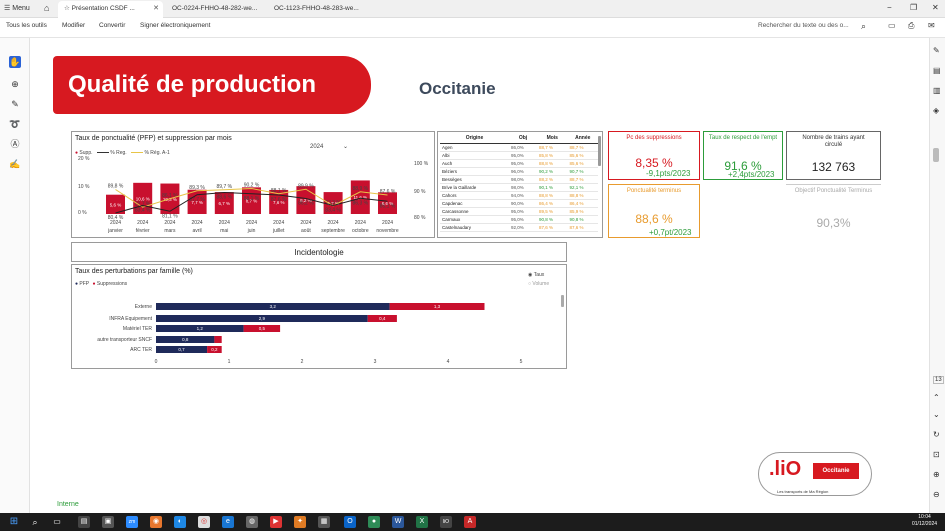 This screenshot has height=531, width=945. What do you see at coordinates (582, 139) in the screenshot?
I see `table-header-3: Année` at bounding box center [582, 139].